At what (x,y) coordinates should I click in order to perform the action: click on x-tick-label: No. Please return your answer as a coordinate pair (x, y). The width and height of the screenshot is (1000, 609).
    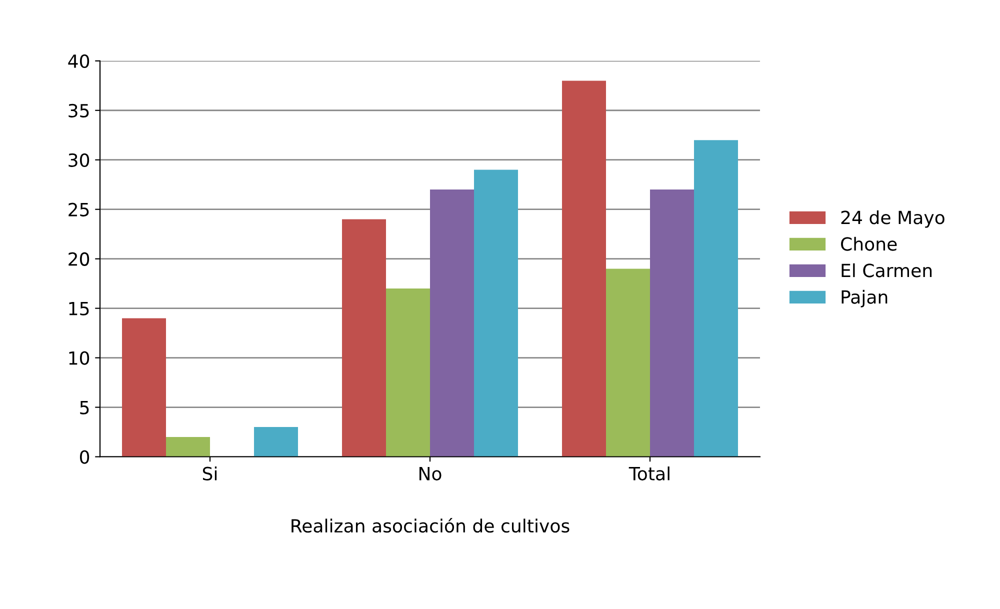
    Looking at the image, I should click on (430, 473).